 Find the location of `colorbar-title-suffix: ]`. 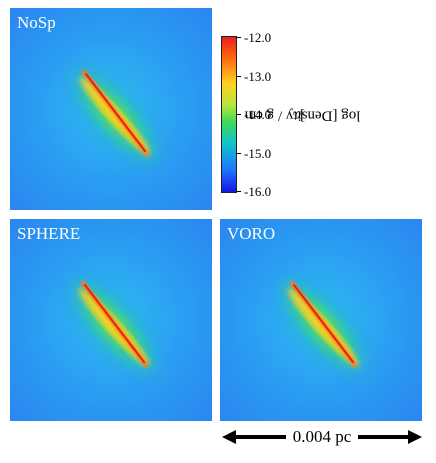

colorbar-title-suffix: ] is located at coordinates (302, 115).